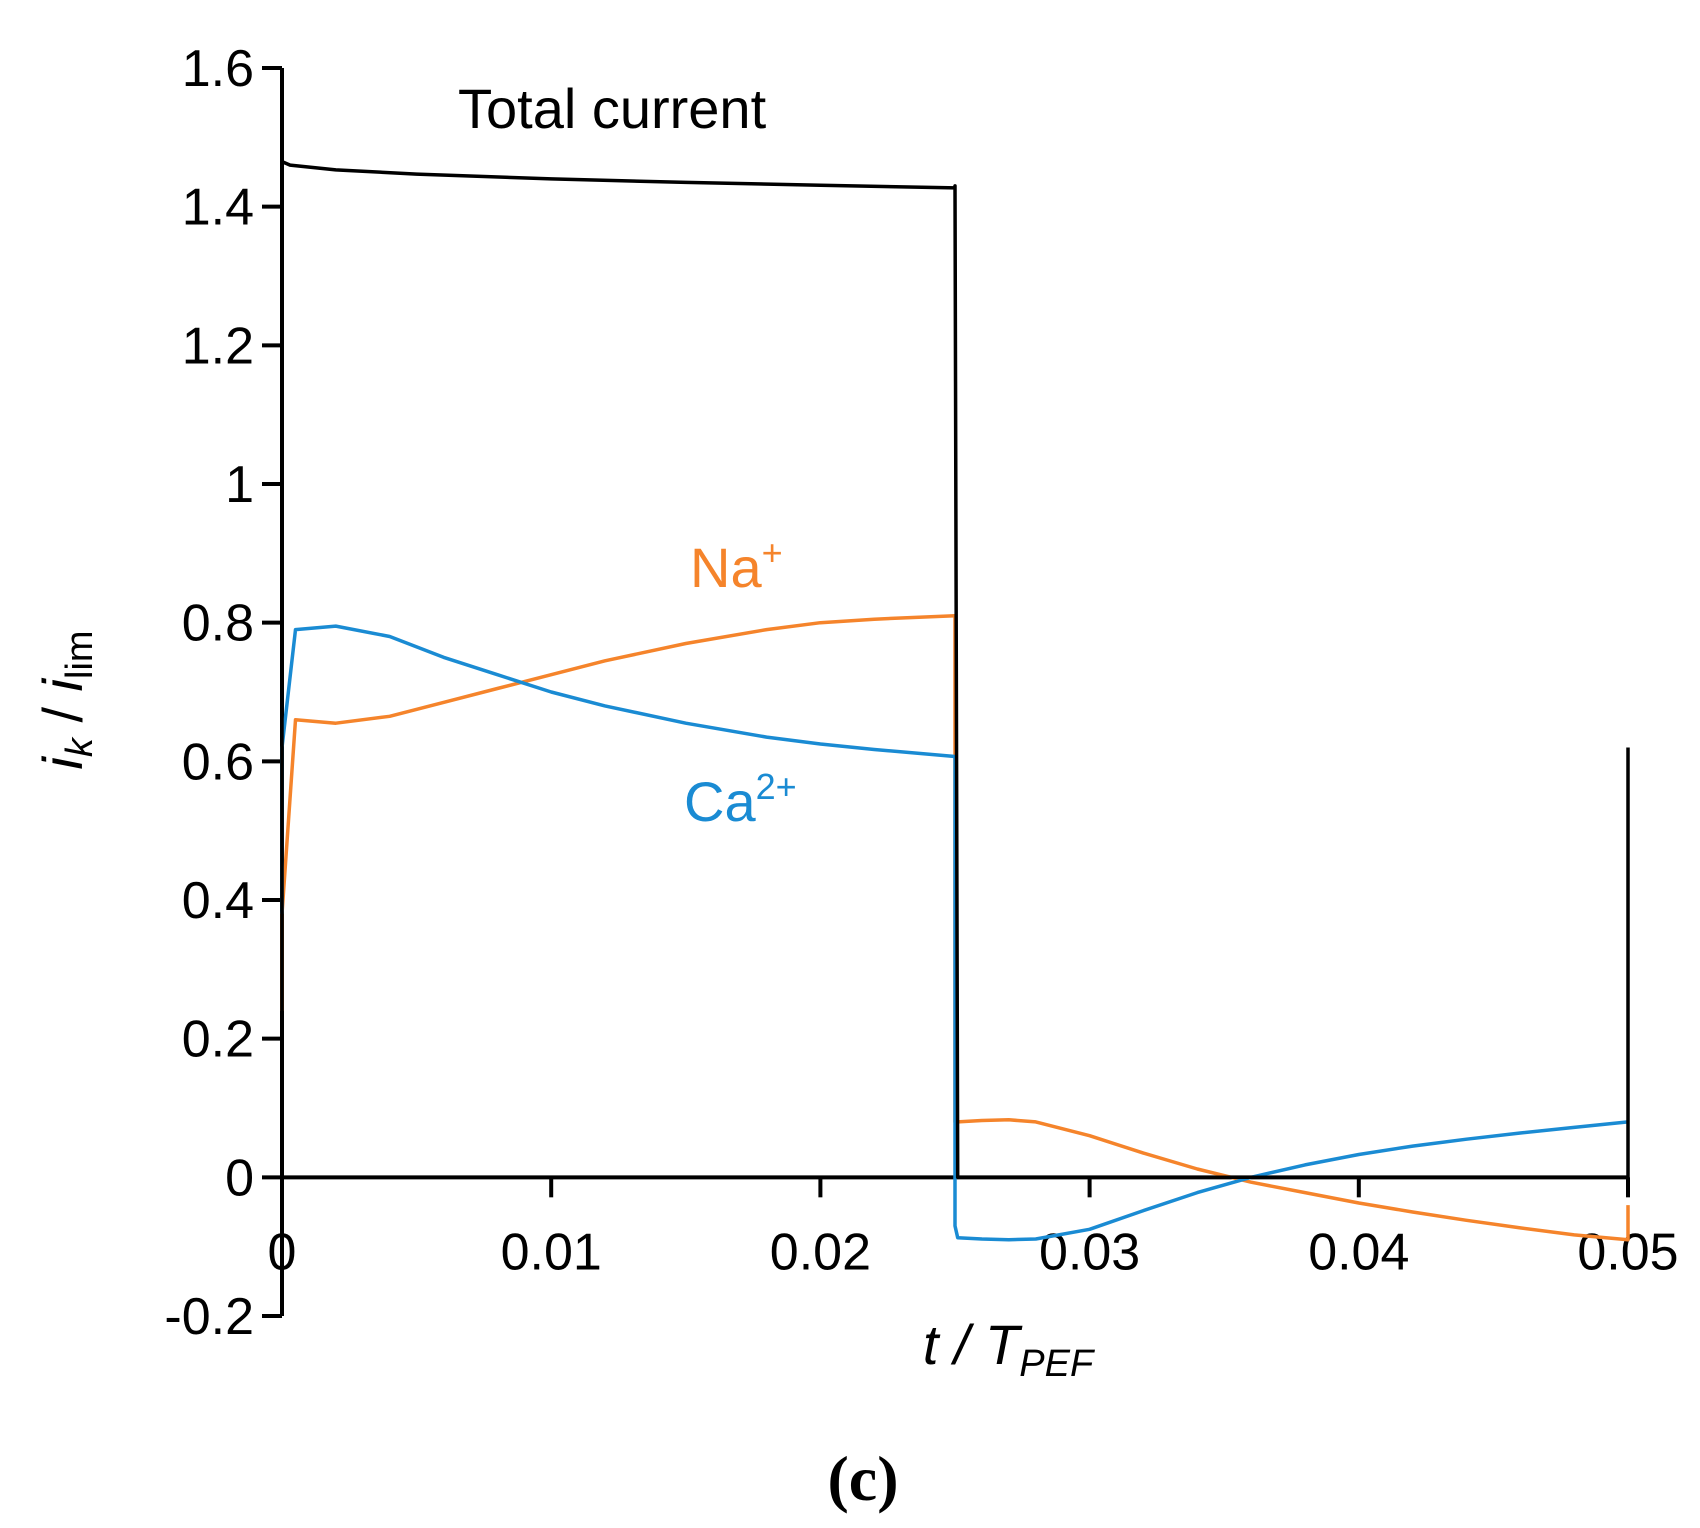 The width and height of the screenshot is (1700, 1528). I want to click on y-tick-label: 0.2, so click(218, 1040).